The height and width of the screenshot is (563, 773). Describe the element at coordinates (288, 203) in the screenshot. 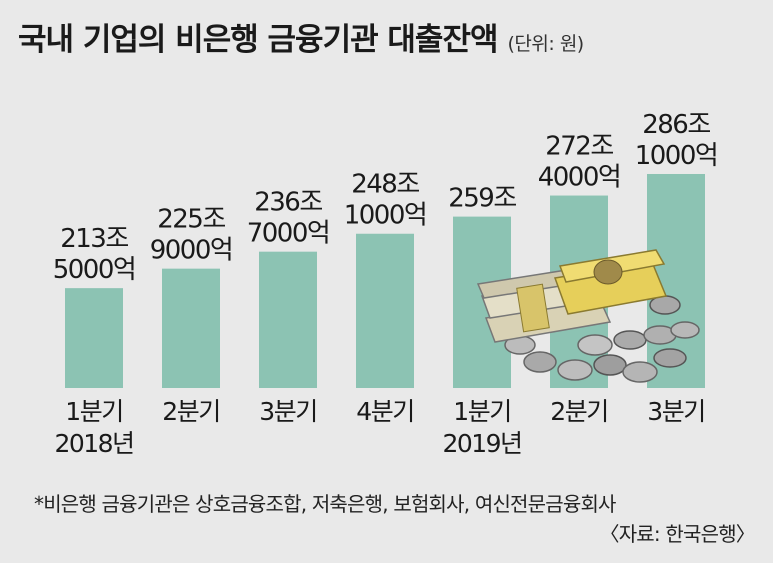

I see `data-label: 236조` at that location.